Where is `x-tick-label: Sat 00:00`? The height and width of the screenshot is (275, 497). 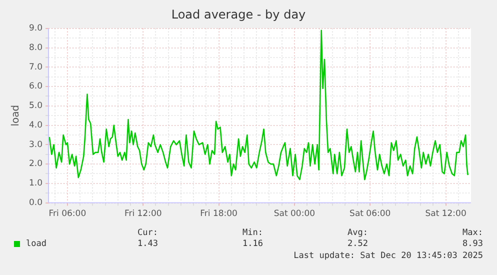
x-tick-label: Sat 00:00 is located at coordinates (295, 214).